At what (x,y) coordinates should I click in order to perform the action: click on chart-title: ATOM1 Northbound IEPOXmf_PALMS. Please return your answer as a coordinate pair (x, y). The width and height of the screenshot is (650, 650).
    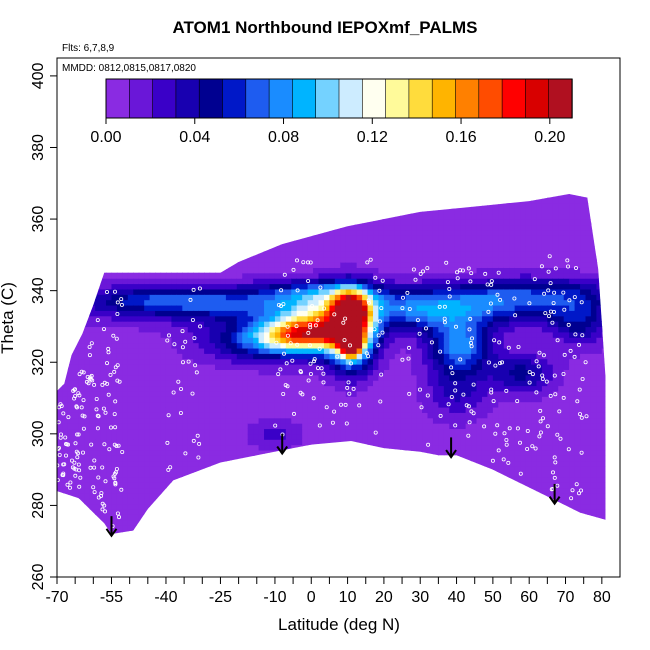
    Looking at the image, I should click on (324, 27).